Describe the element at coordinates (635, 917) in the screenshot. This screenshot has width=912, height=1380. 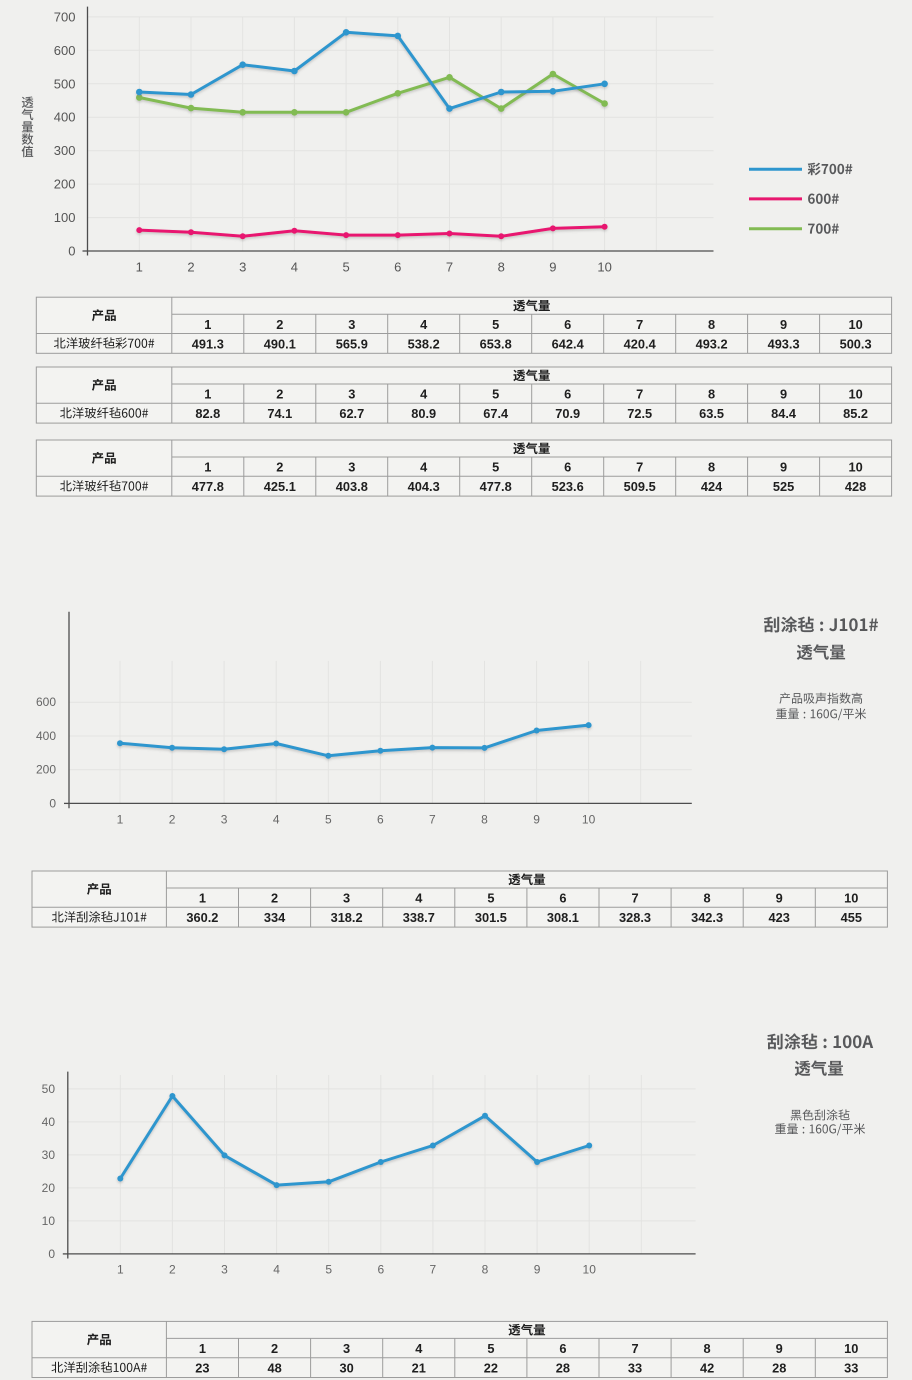
I see `svg-text: 328.3` at that location.